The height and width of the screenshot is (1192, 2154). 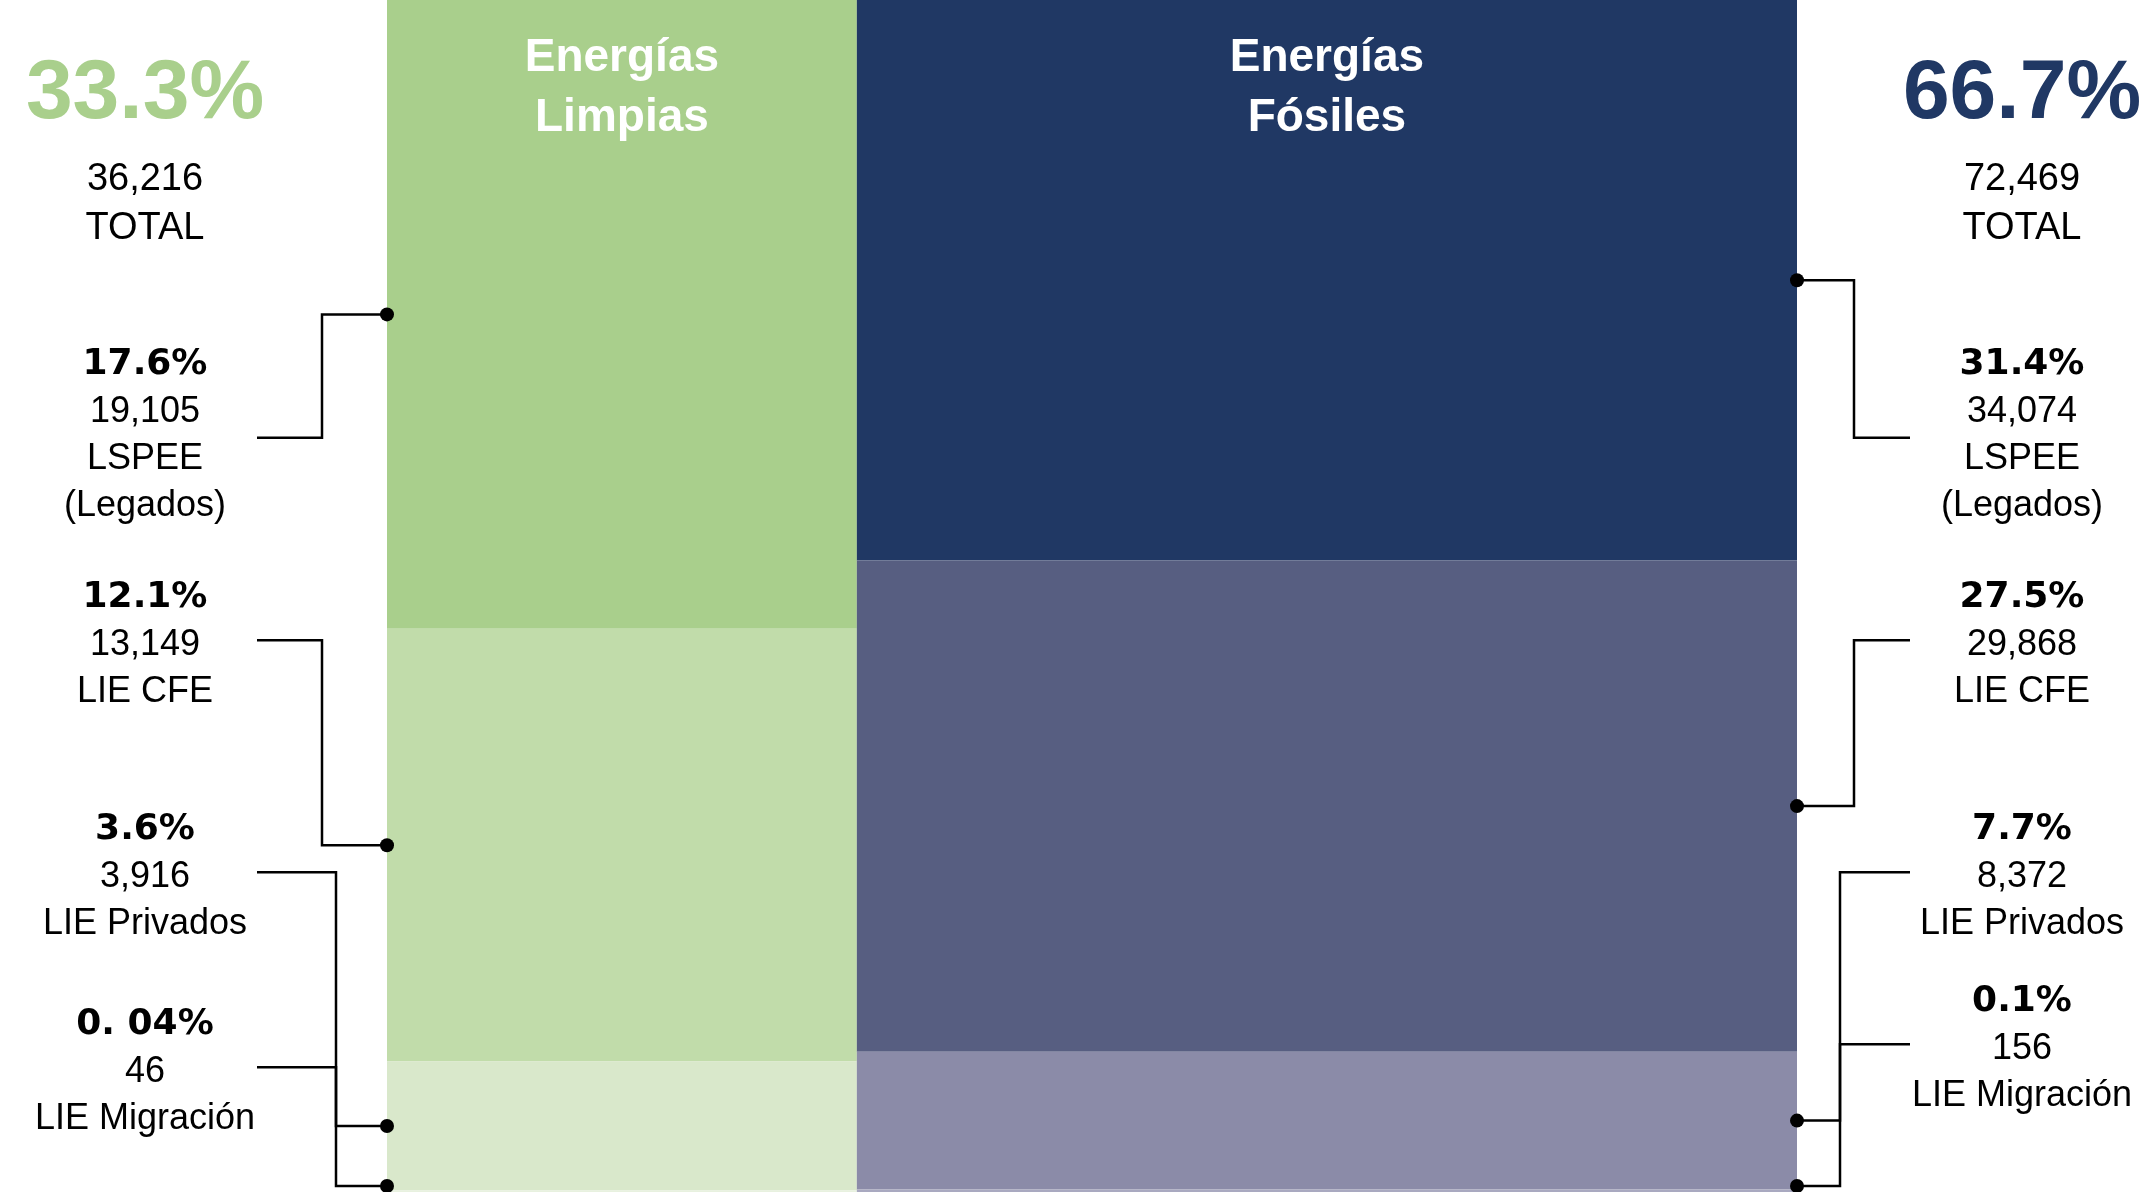 What do you see at coordinates (145, 177) in the screenshot?
I see `text: 36,216` at bounding box center [145, 177].